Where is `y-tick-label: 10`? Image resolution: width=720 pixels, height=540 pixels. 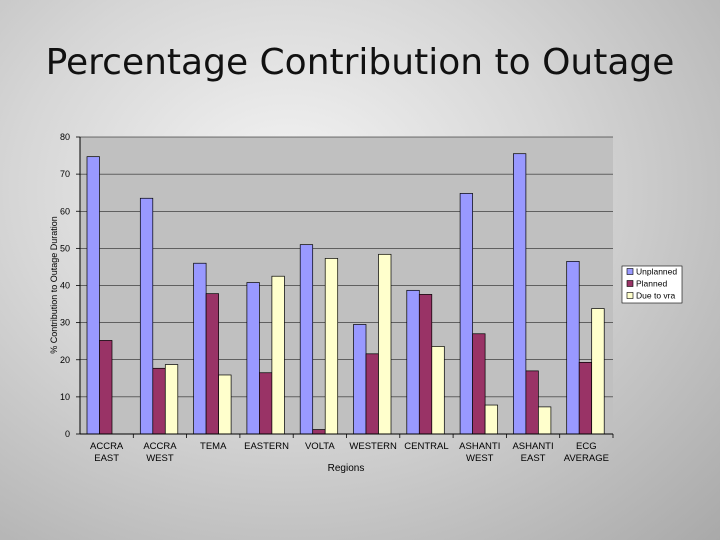
y-tick-label: 10 is located at coordinates (65, 397).